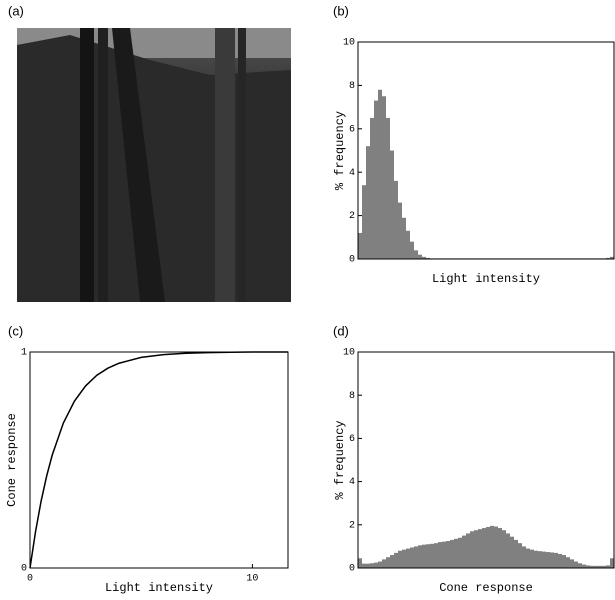 This screenshot has width=615, height=600. Describe the element at coordinates (24, 353) in the screenshot. I see `y-tick-label: 1` at that location.